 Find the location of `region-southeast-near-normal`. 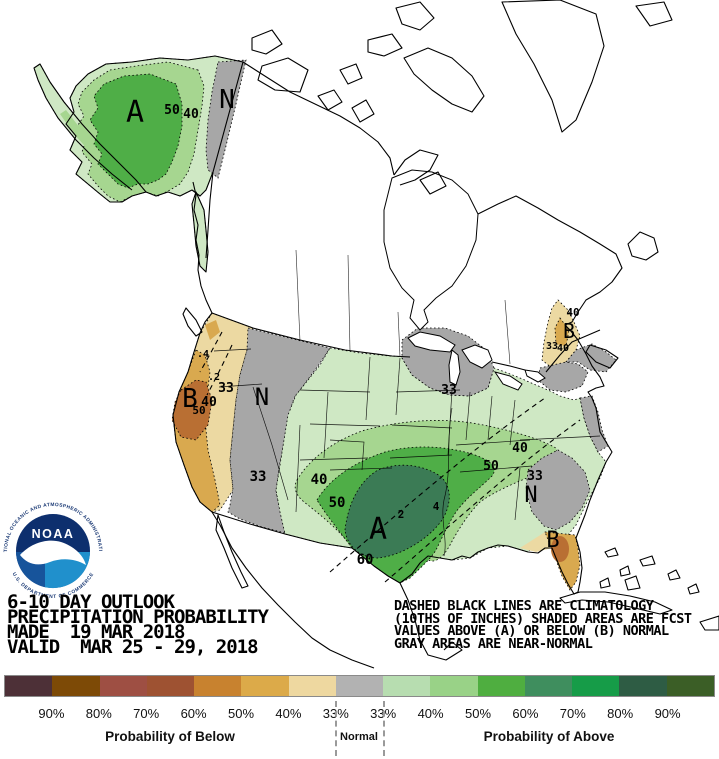

region-southeast-near-normal is located at coordinates (558, 490).